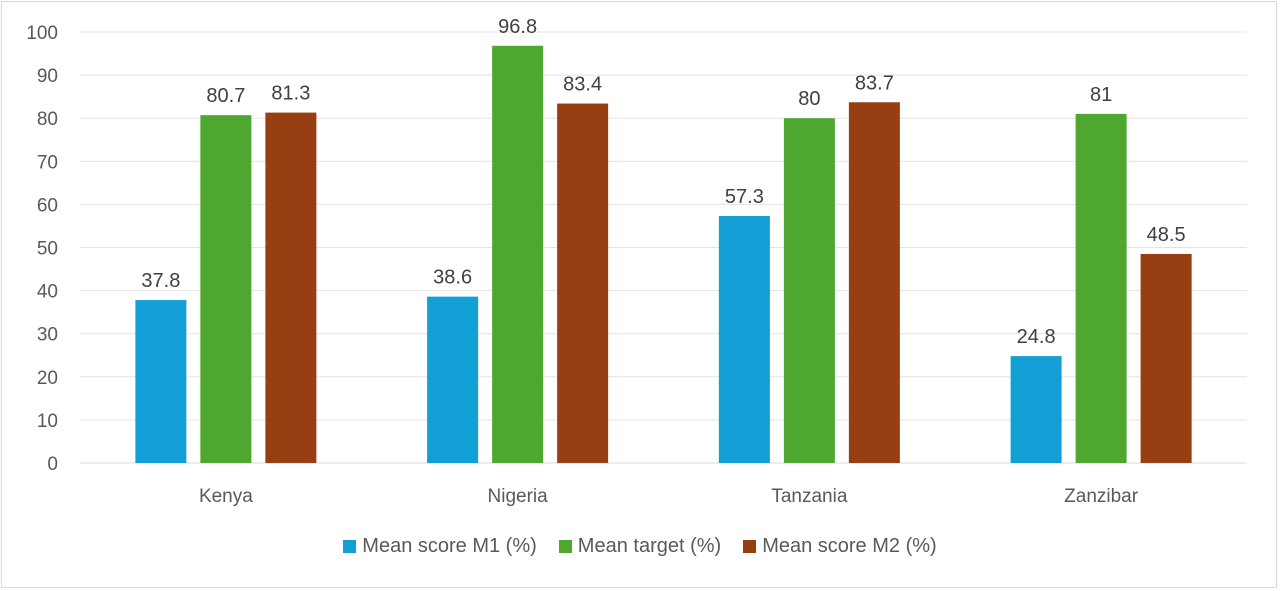 This screenshot has height=591, width=1280. Describe the element at coordinates (42, 33) in the screenshot. I see `y-tick-label: 100` at that location.